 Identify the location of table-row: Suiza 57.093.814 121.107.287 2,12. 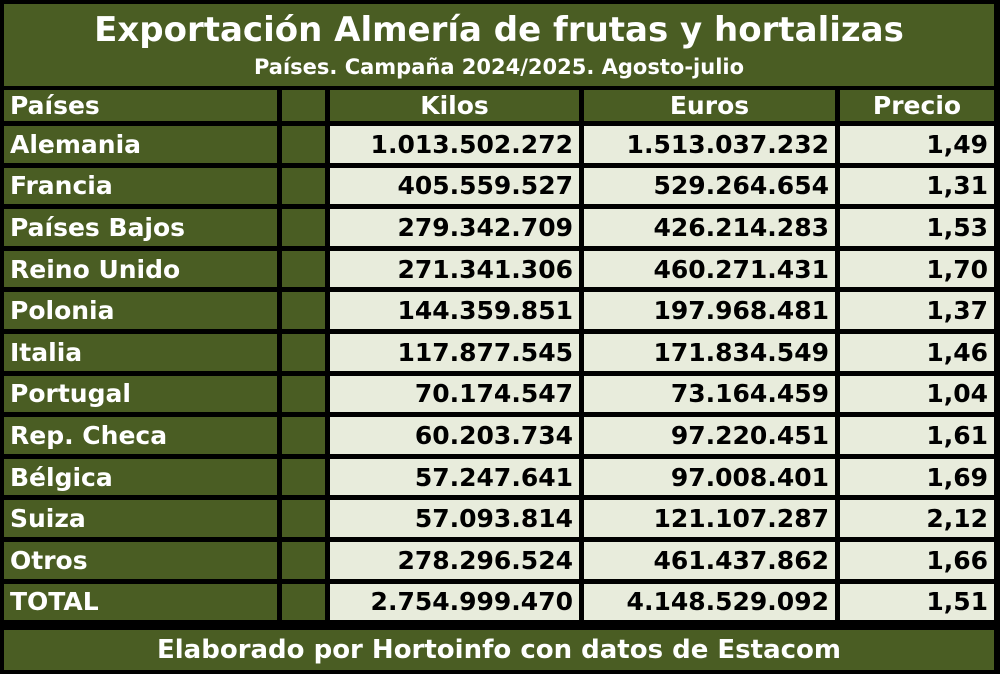
(499, 521).